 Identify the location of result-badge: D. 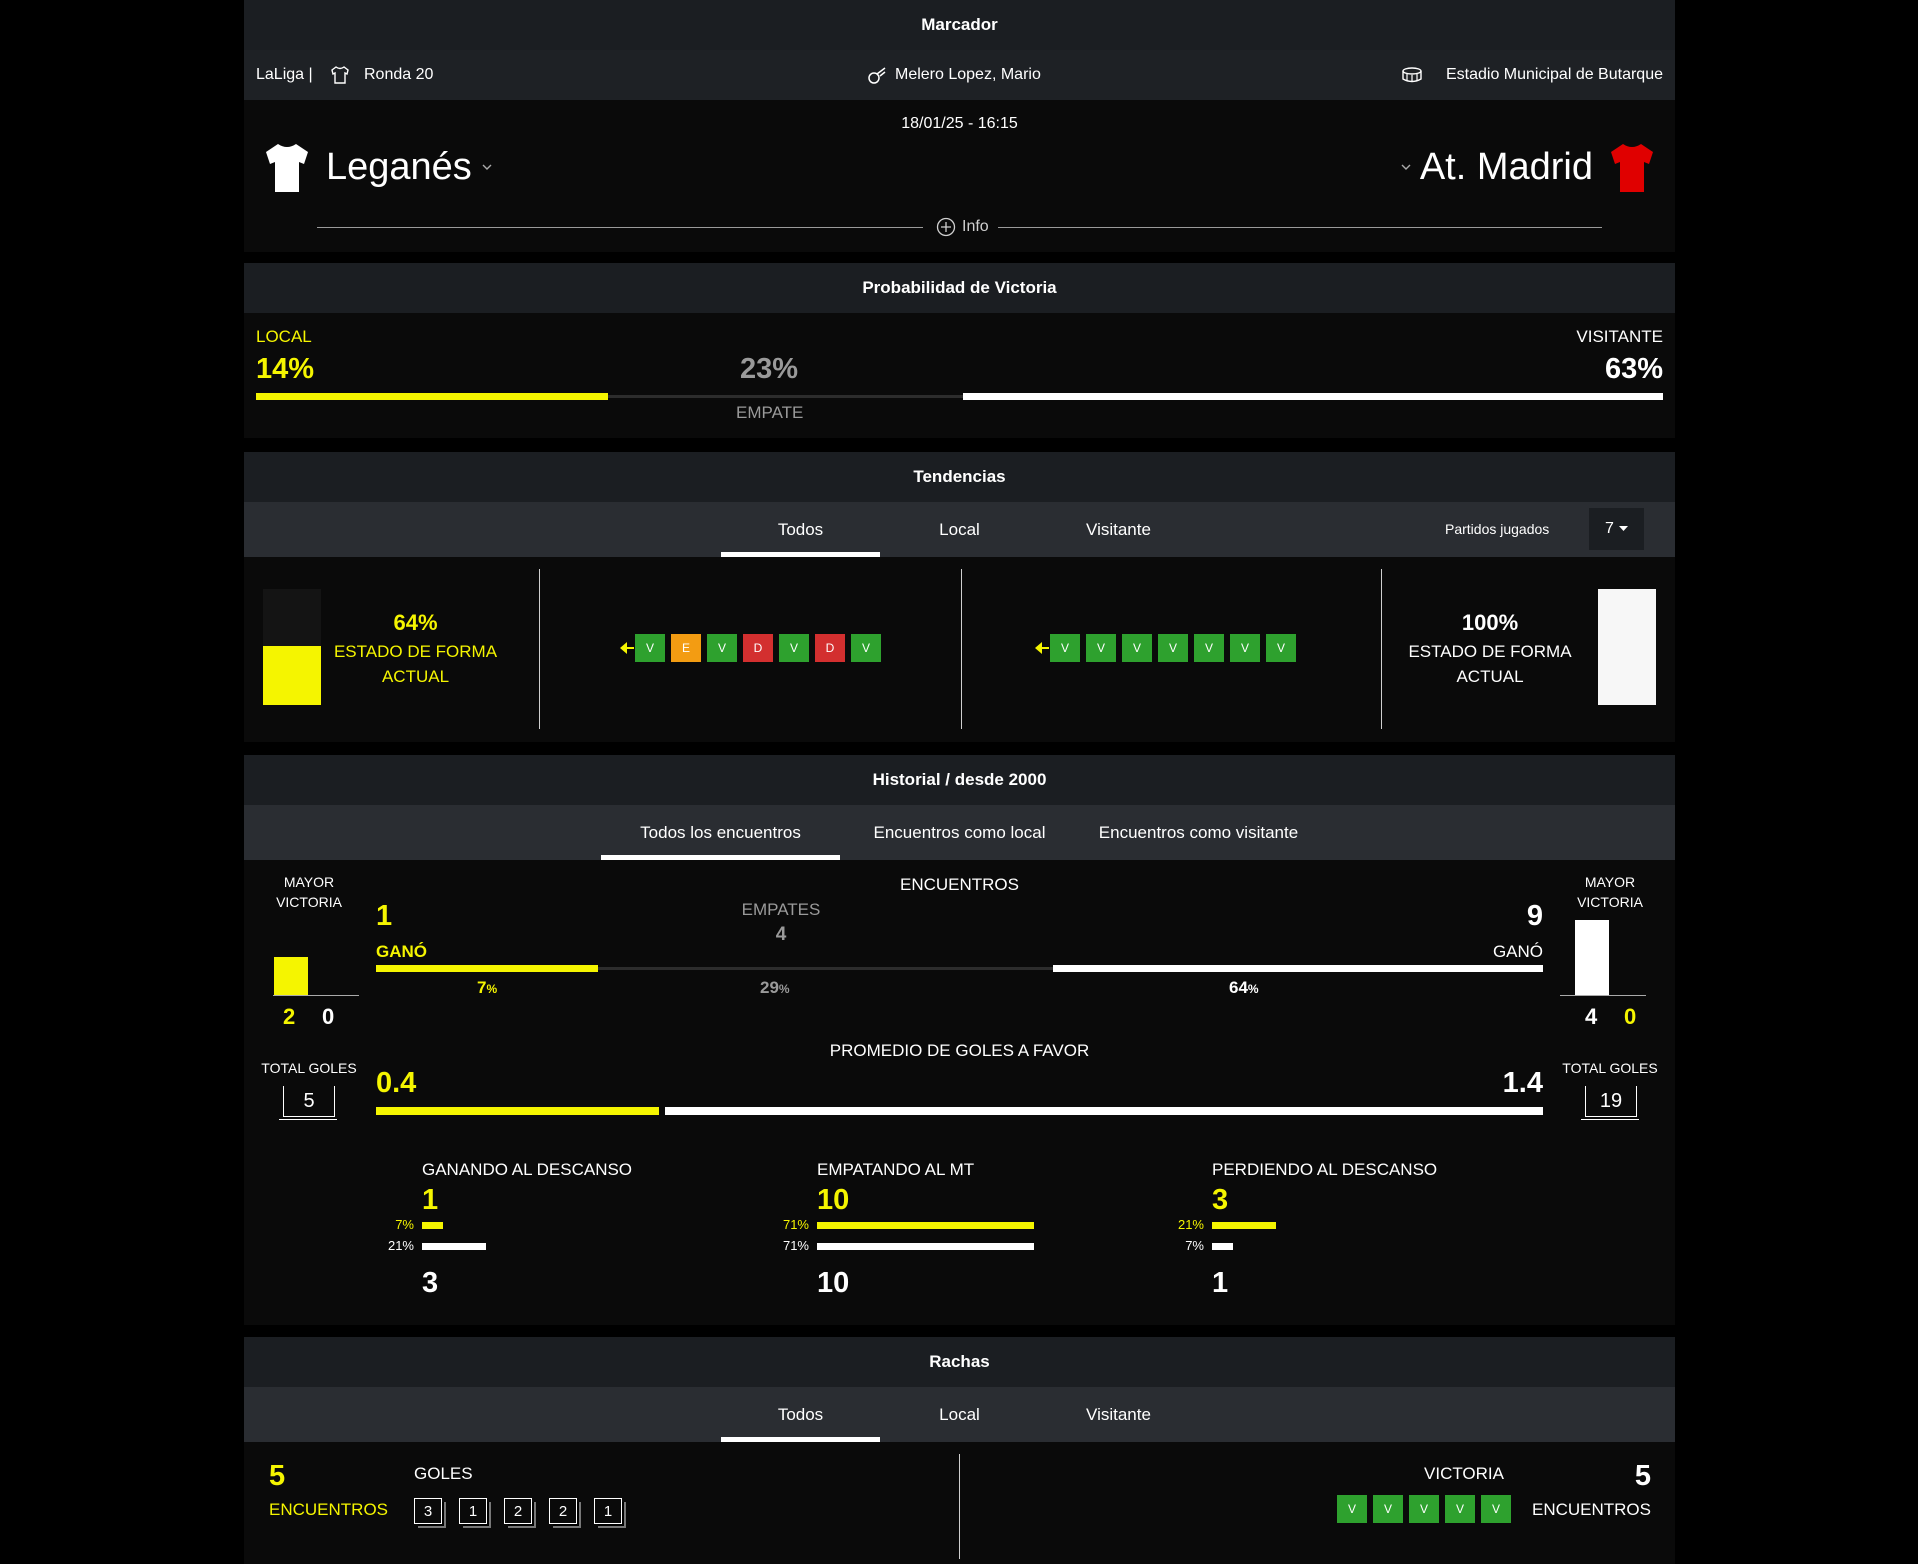
(758, 648).